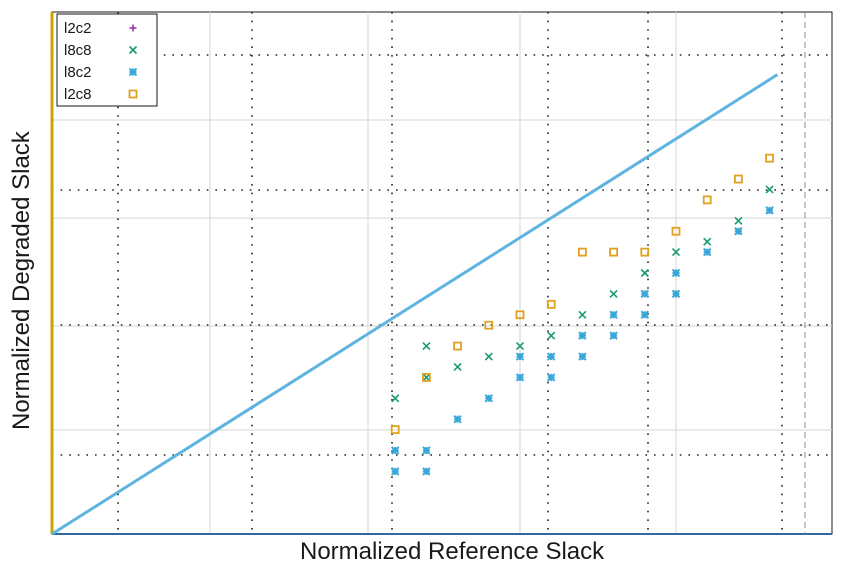  I want to click on legend-label-l8c2: l8c2, so click(78, 72).